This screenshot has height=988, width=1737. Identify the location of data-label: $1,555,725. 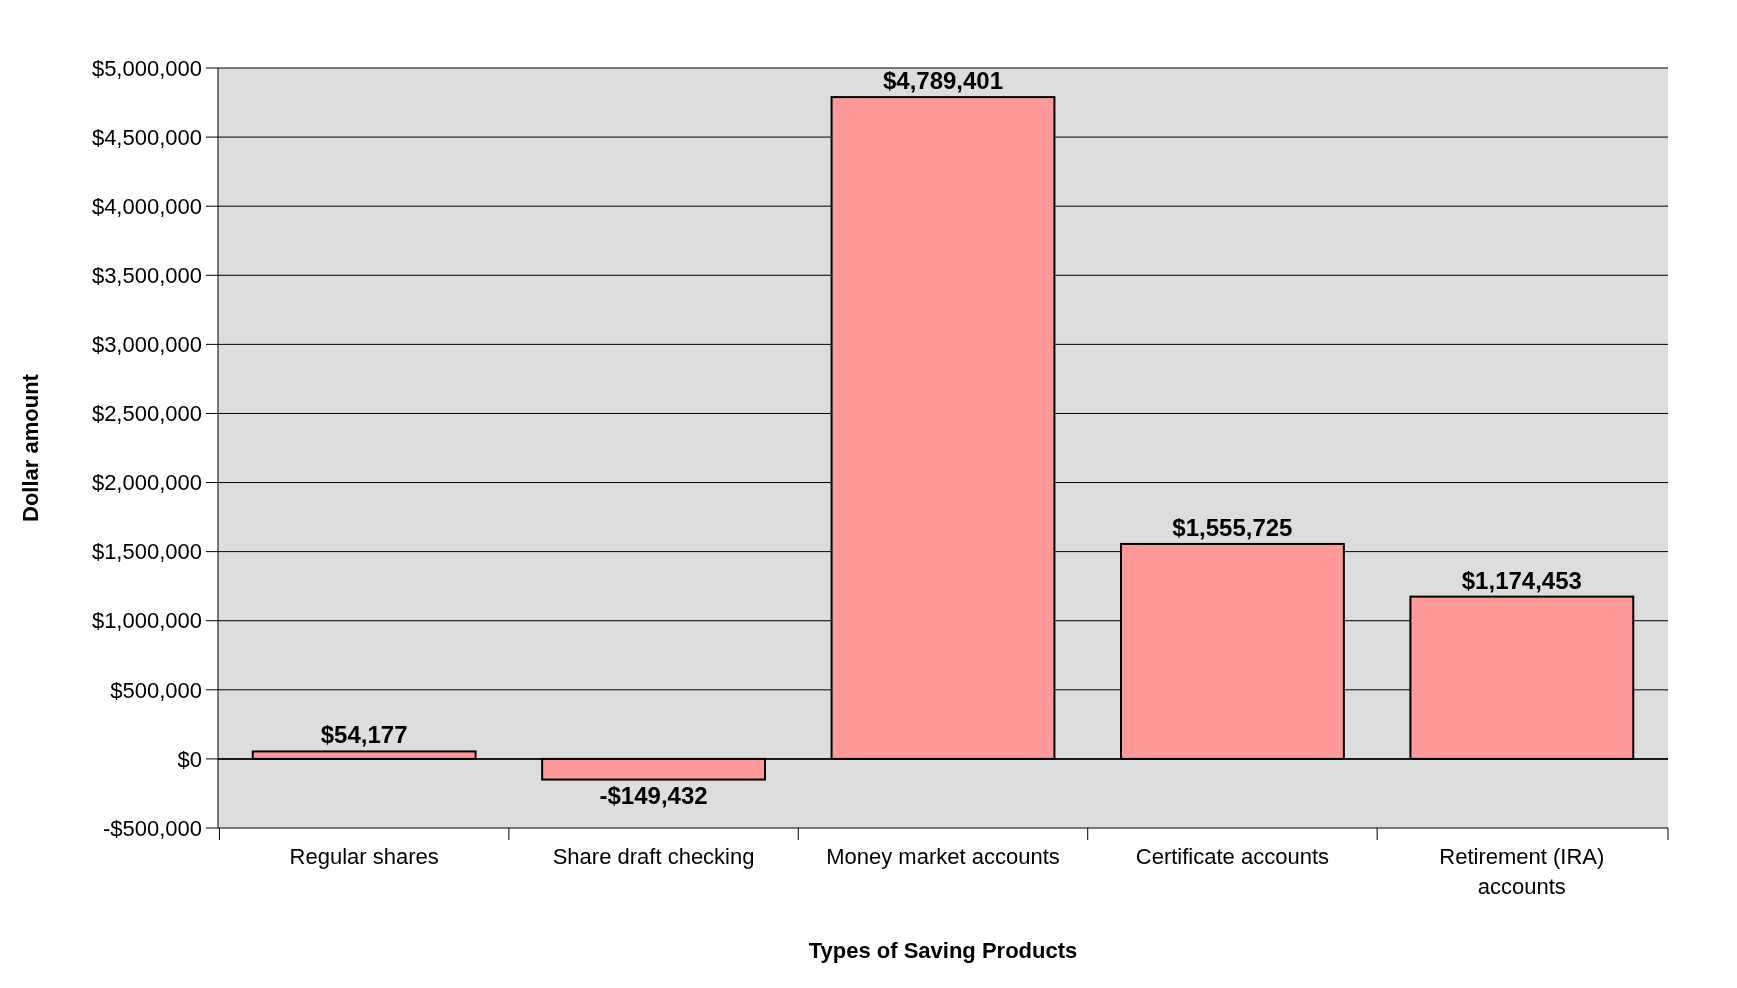
(1232, 527).